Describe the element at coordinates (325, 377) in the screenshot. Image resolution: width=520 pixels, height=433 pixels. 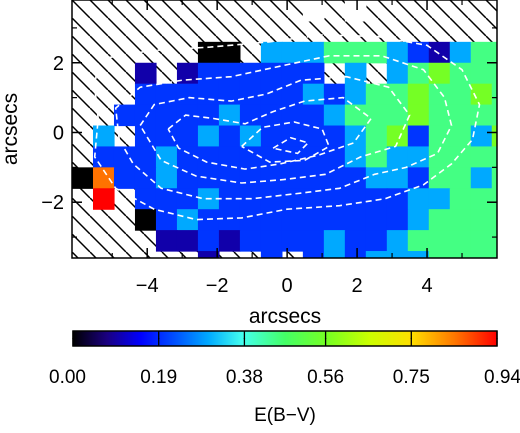
I see `colorbar-tick-label: 0.56` at that location.